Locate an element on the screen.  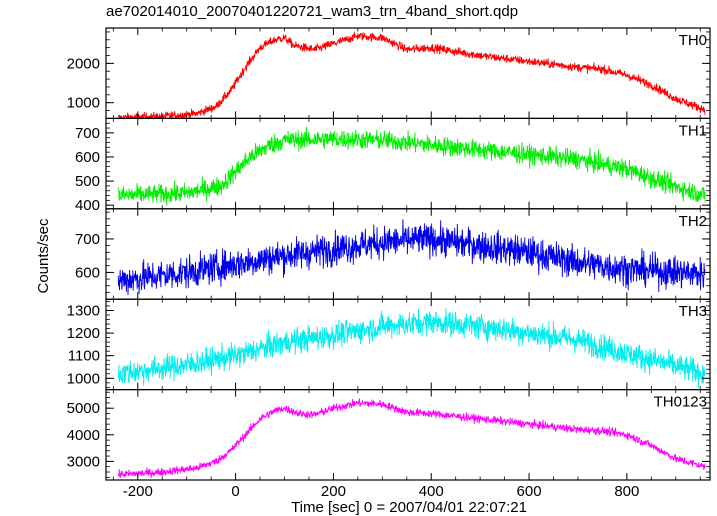
y-tick-label: 400 is located at coordinates (87, 205).